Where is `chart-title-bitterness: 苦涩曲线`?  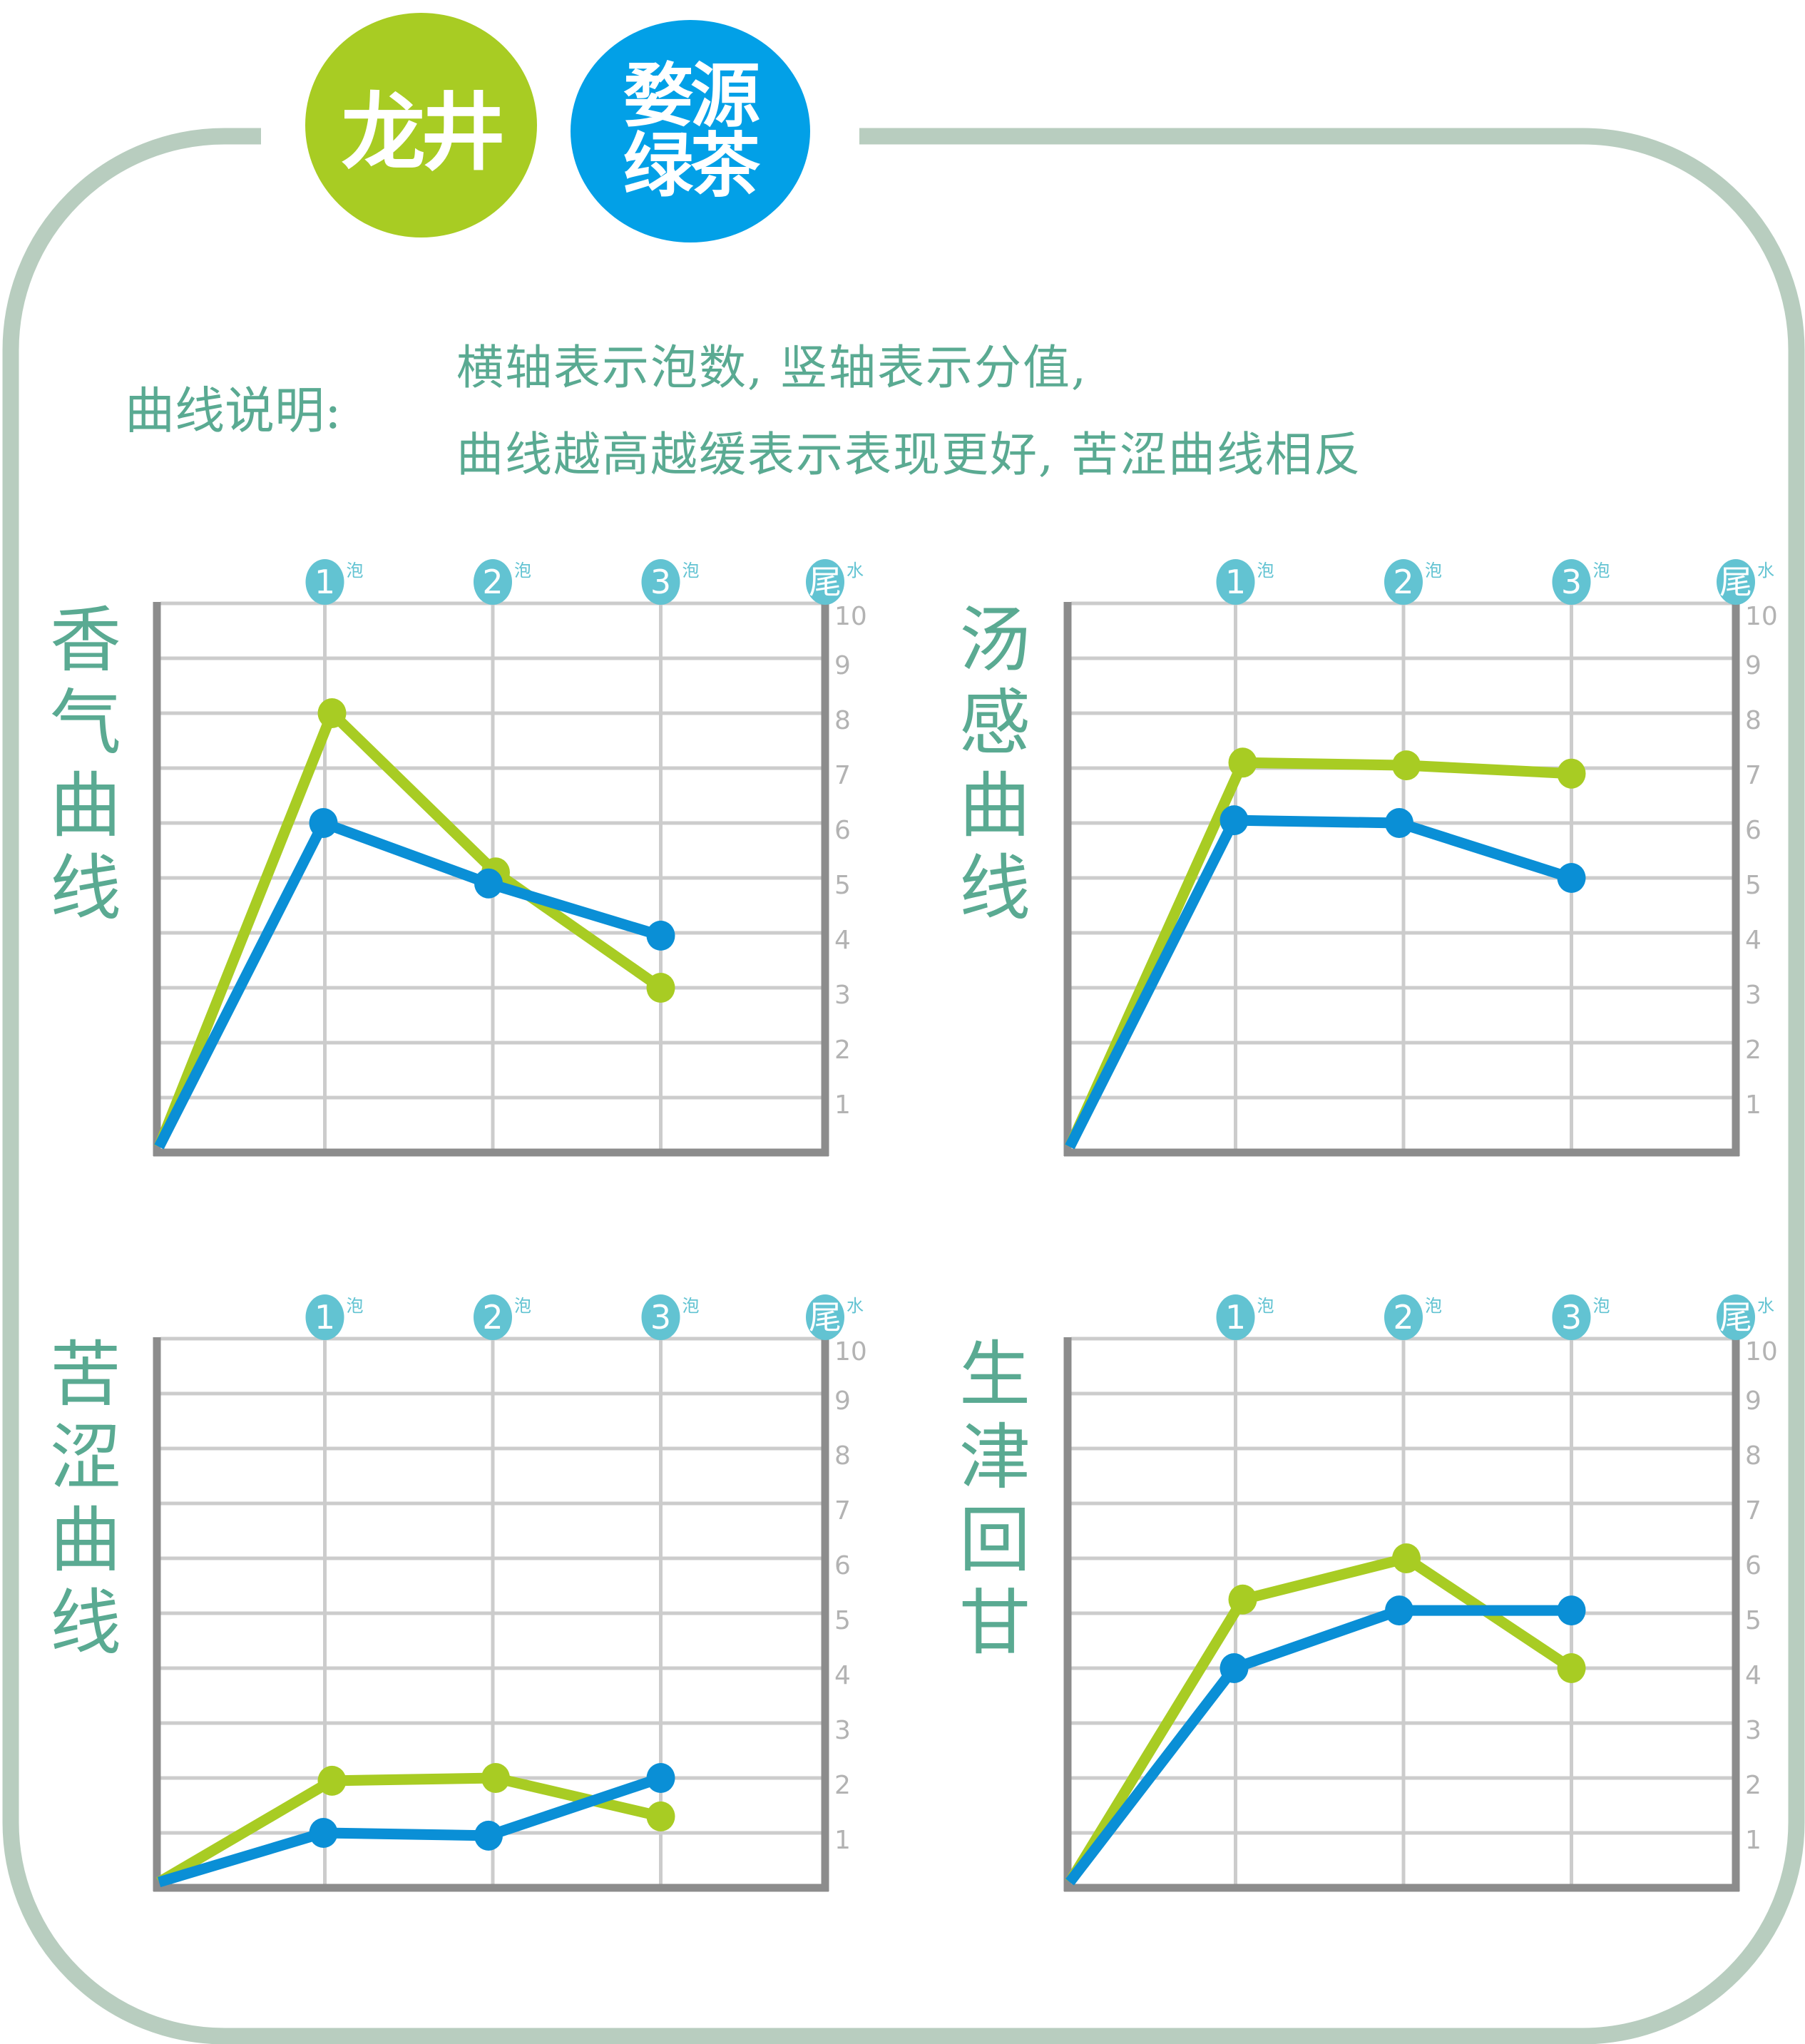 chart-title-bitterness: 苦涩曲线 is located at coordinates (85, 1499).